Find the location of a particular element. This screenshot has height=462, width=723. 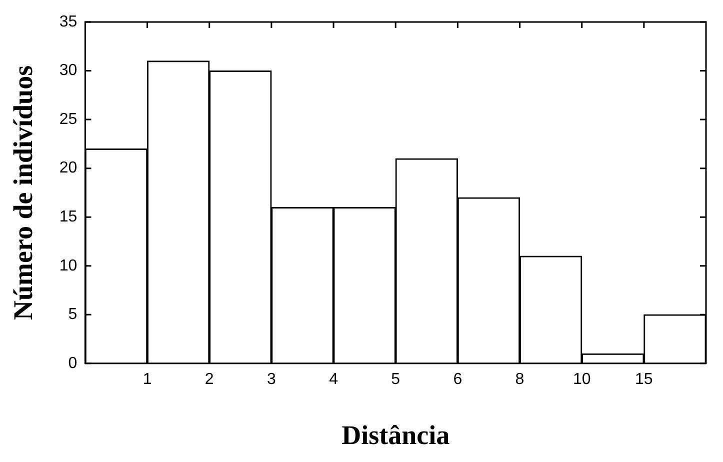

text: 15 is located at coordinates (644, 379).